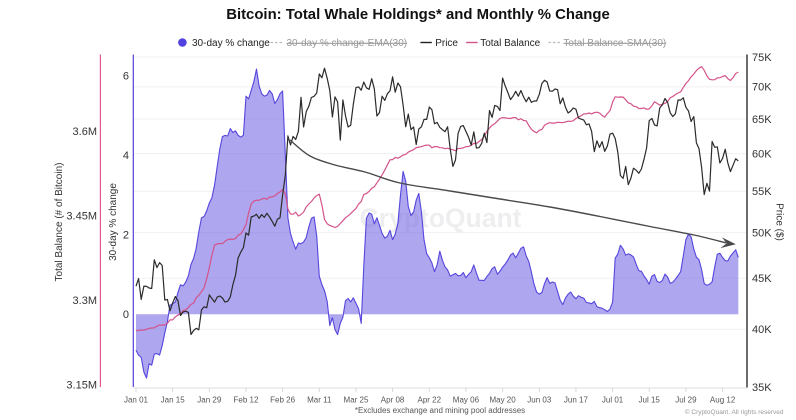 This screenshot has height=420, width=796. I want to click on svg-text: Feb 12, so click(246, 399).